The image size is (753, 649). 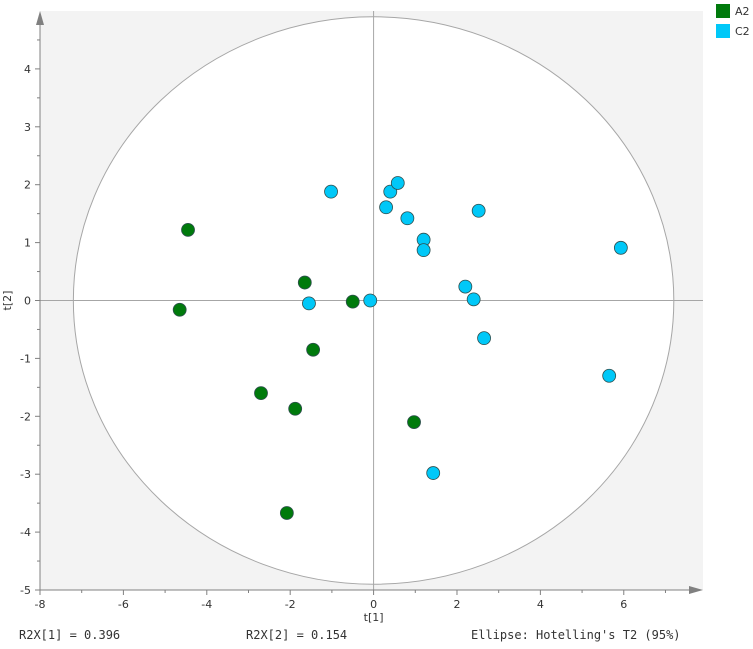 I want to click on y-tick-label: 3, so click(x=27, y=127).